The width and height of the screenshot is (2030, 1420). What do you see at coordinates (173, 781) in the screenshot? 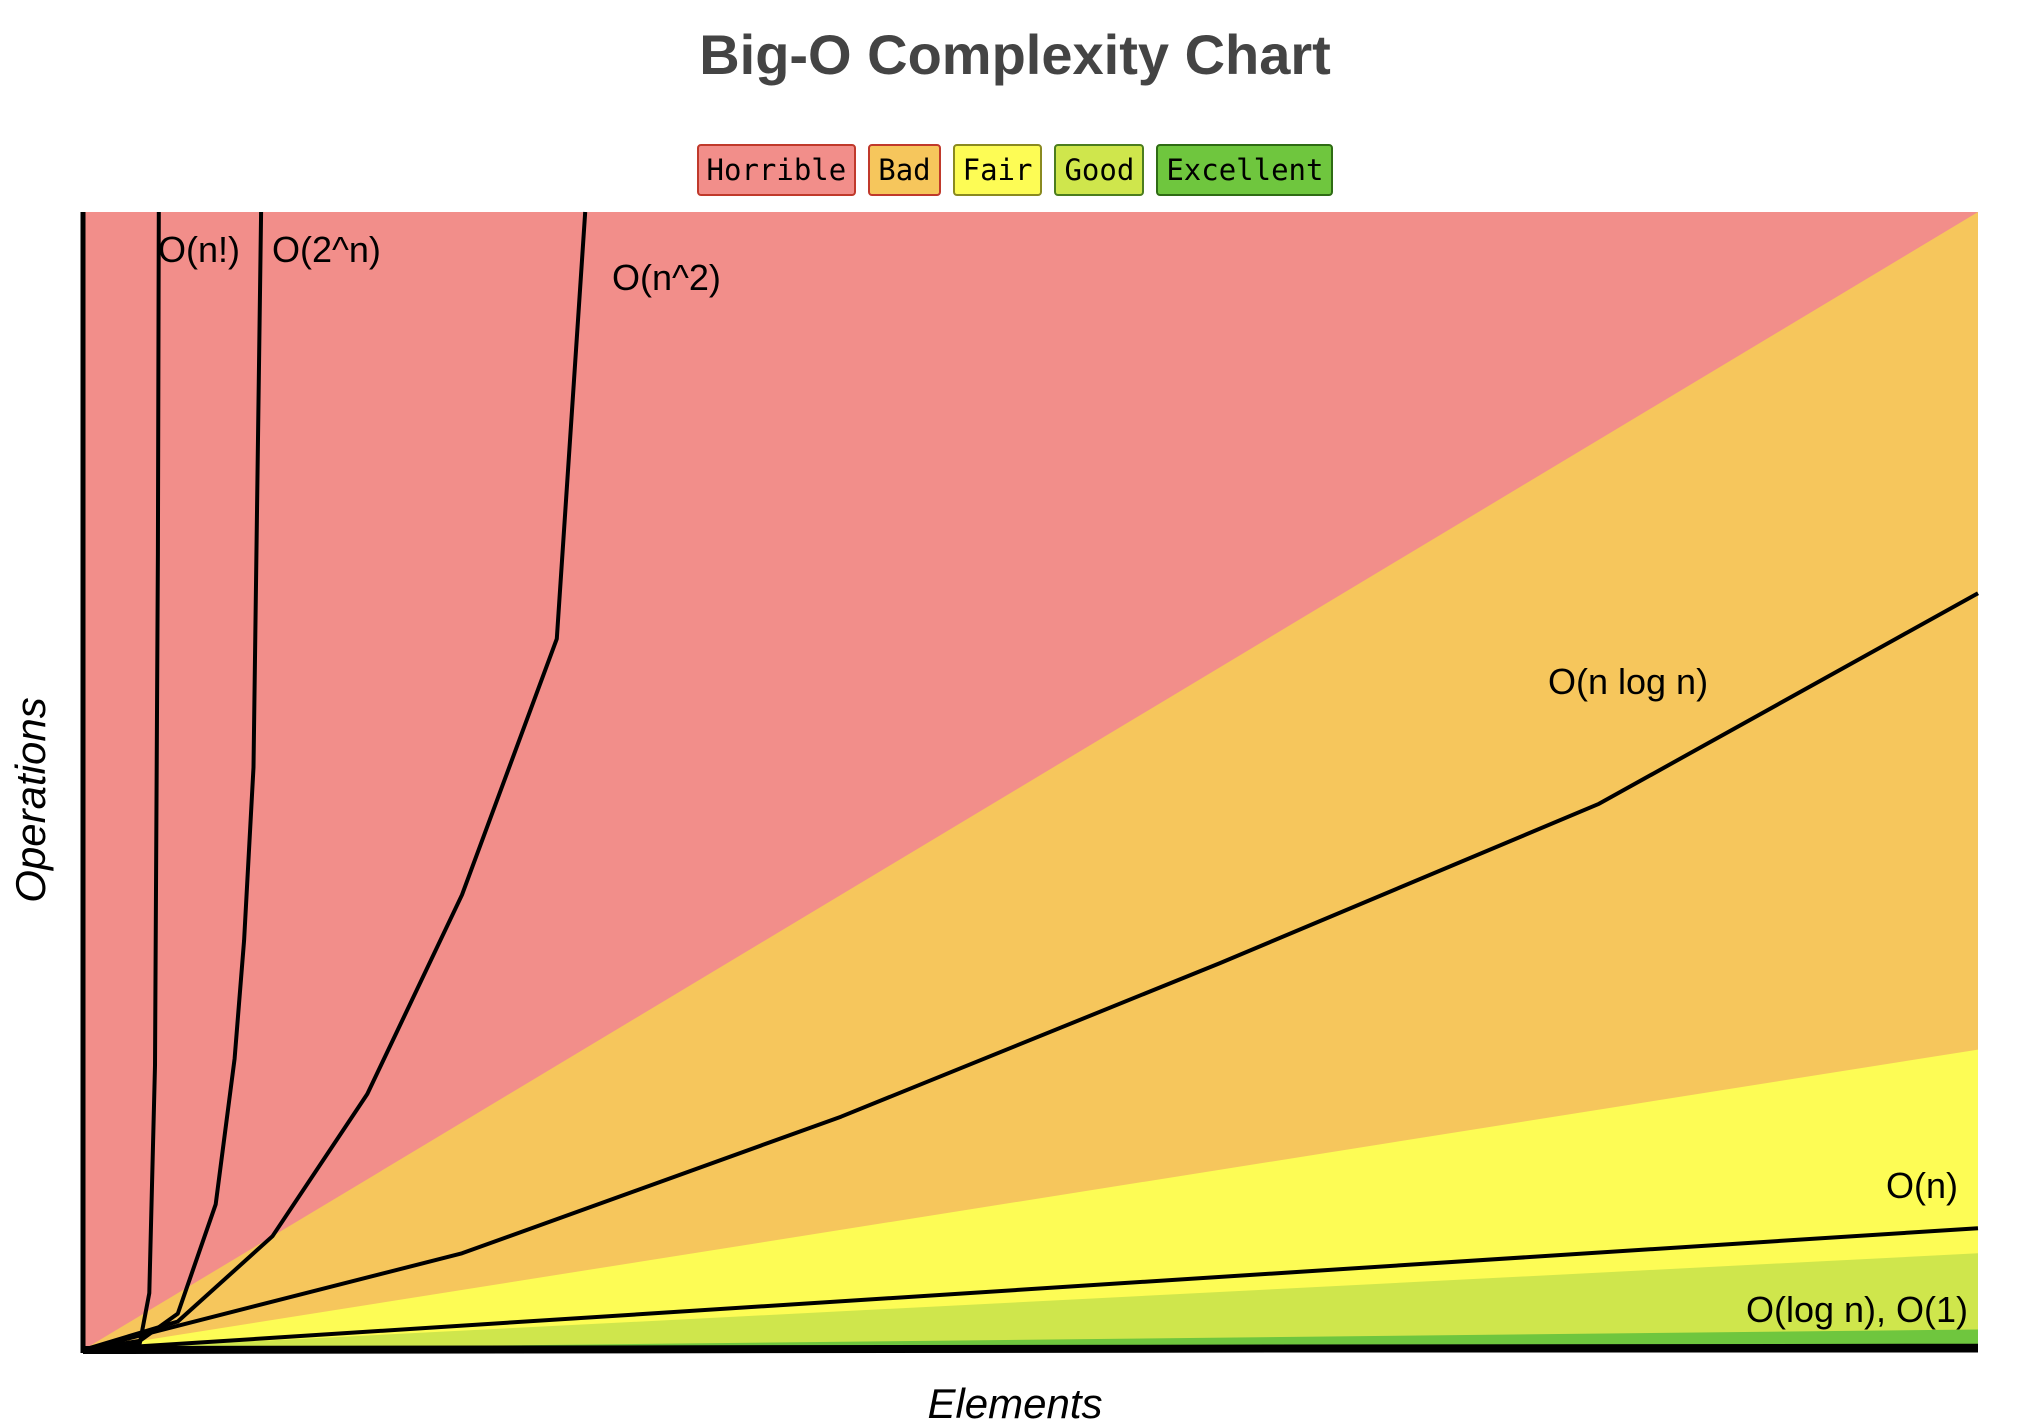
I see `curve-o-2-n-` at bounding box center [173, 781].